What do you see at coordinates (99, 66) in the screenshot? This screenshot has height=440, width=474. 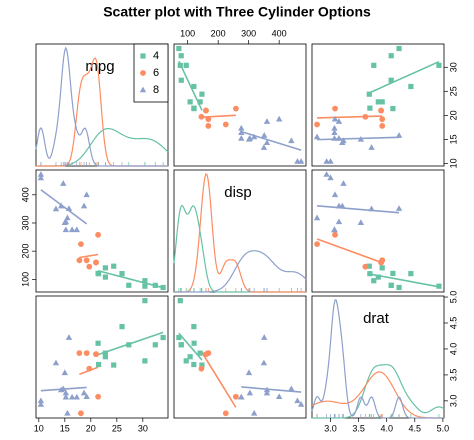 I see `variable-label: mpg` at bounding box center [99, 66].